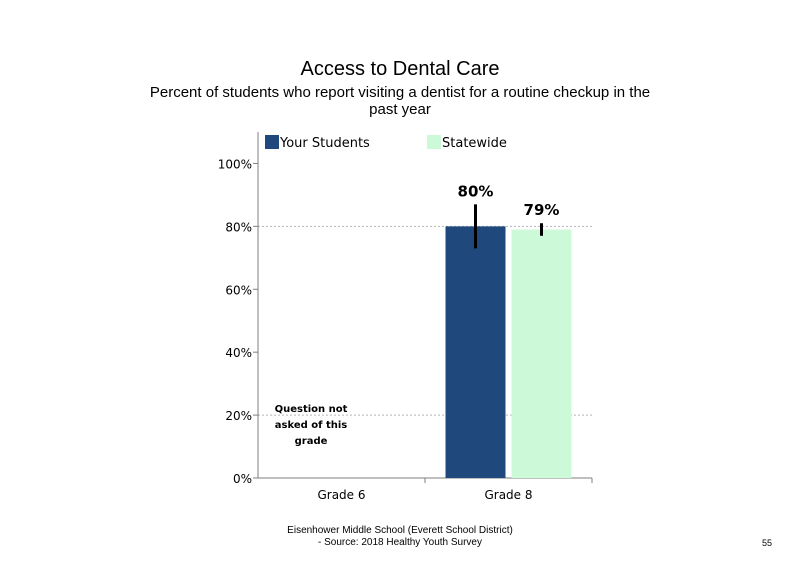 The height and width of the screenshot is (568, 800). What do you see at coordinates (475, 352) in the screenshot?
I see `bar-your-students` at bounding box center [475, 352].